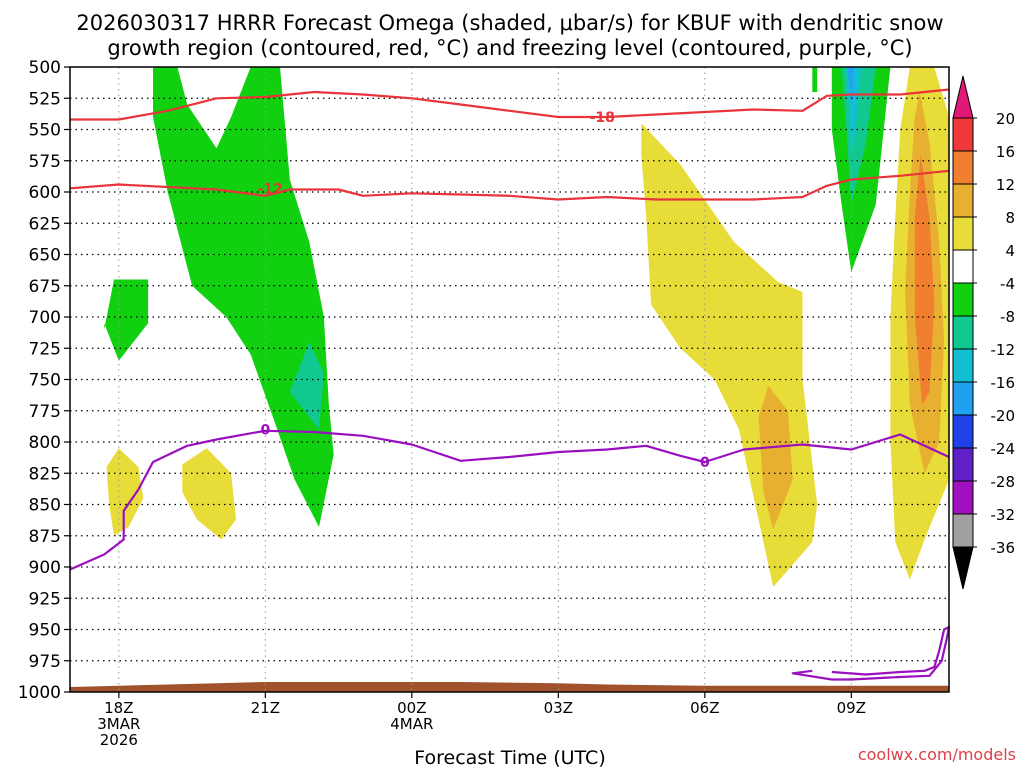 This screenshot has width=1024, height=768. What do you see at coordinates (602, 118) in the screenshot?
I see `dgz-contour-label--18: -18` at bounding box center [602, 118].